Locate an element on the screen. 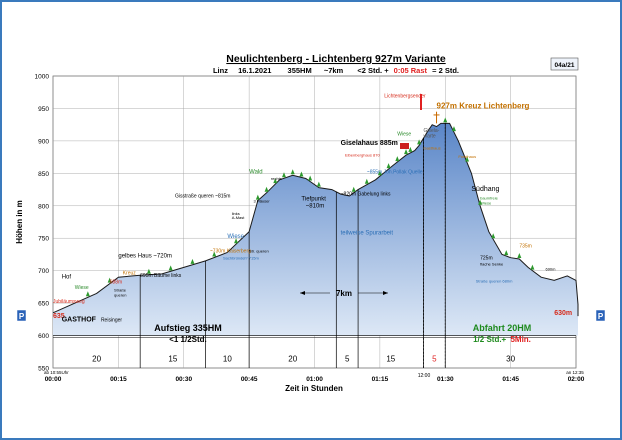 The image size is (622, 440). descent-line2-b: 5Min. is located at coordinates (520, 339).